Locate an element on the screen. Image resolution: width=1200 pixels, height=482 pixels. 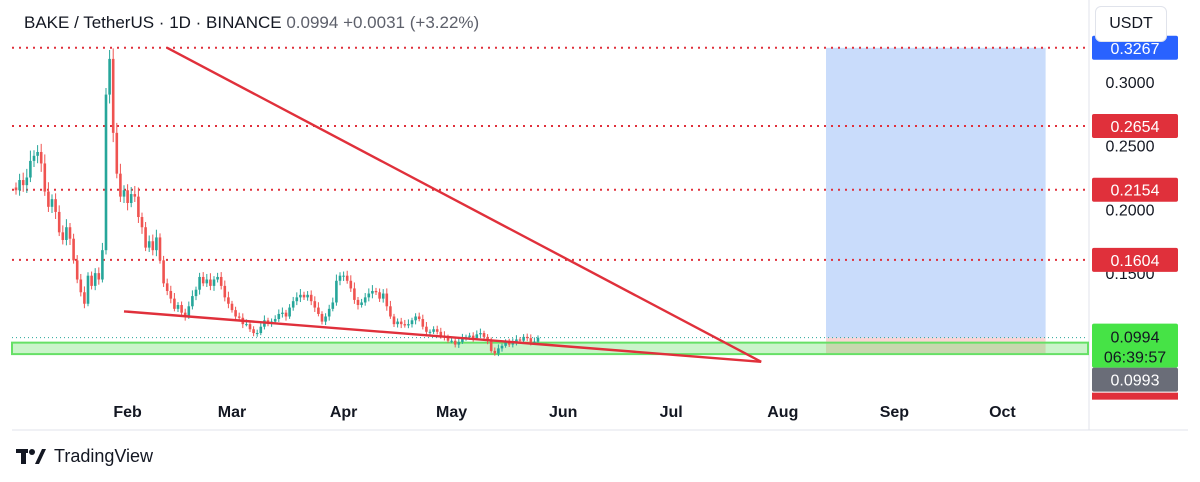
y-tick-label: 0.2500 is located at coordinates (1130, 147).